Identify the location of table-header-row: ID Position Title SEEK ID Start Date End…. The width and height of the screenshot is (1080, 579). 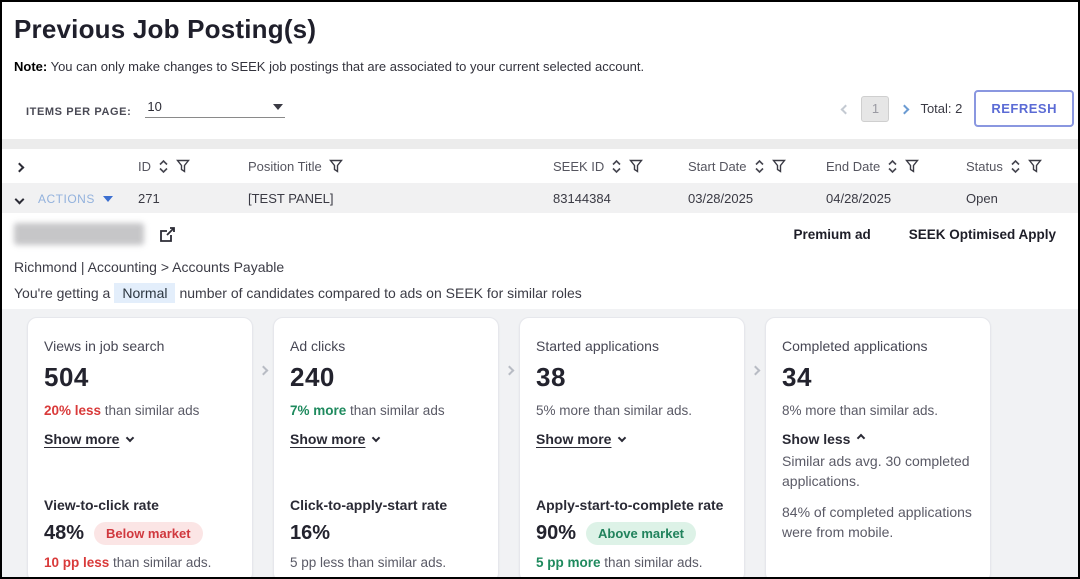
(540, 166).